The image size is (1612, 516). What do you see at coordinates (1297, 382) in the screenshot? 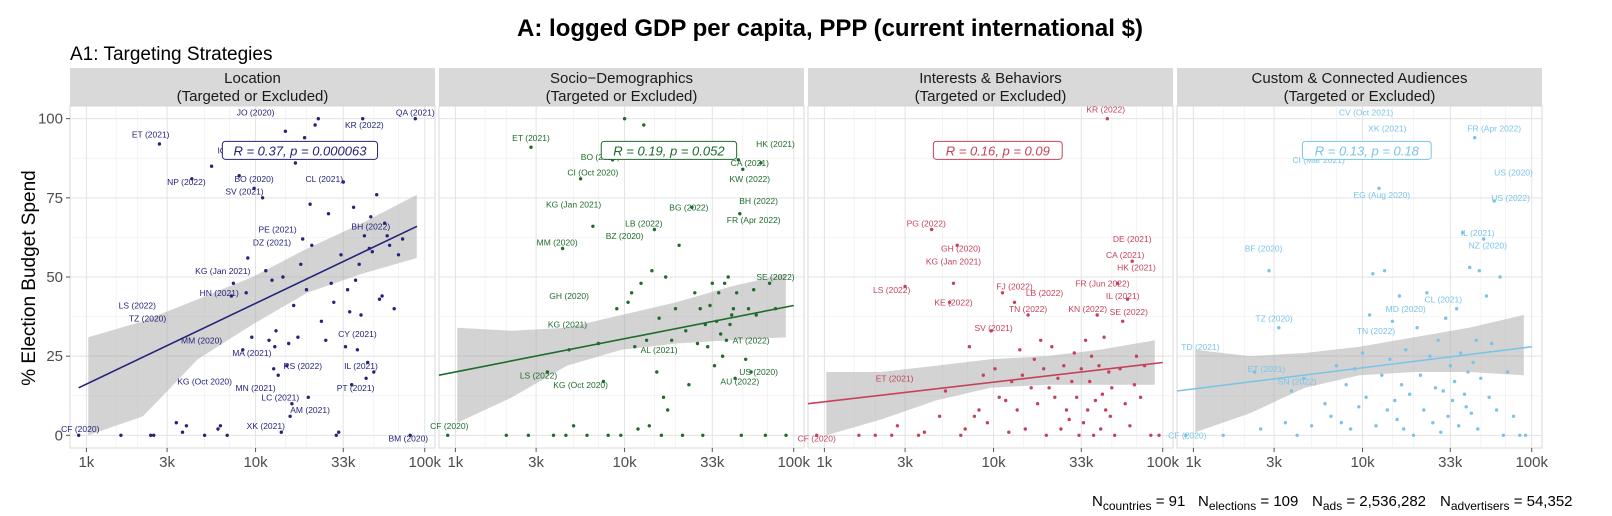
I see `point-label: SN (2022)` at bounding box center [1297, 382].